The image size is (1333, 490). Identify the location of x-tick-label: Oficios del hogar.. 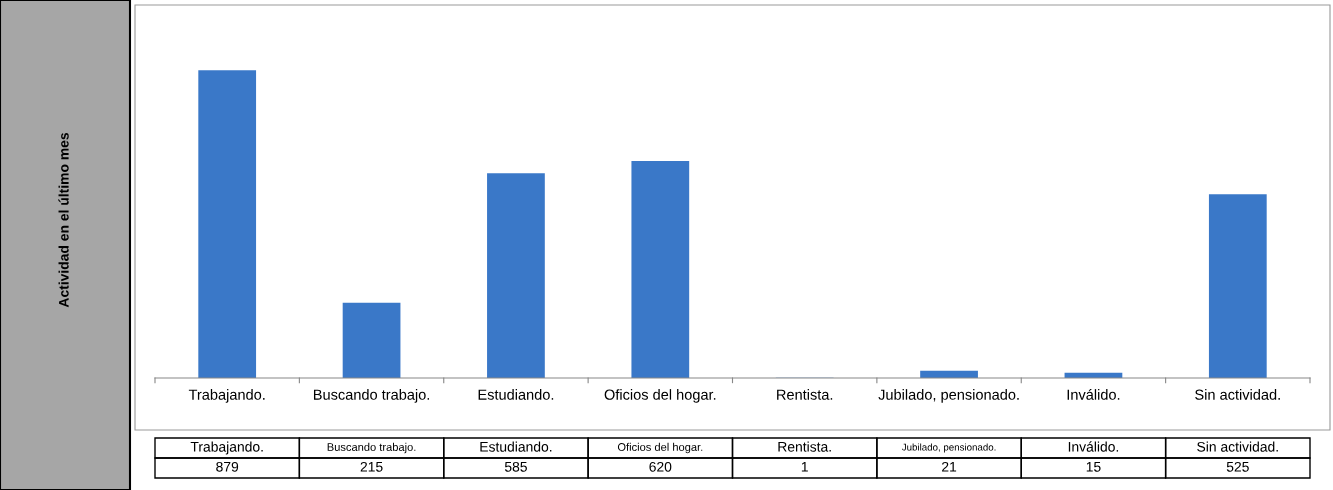
(660, 396).